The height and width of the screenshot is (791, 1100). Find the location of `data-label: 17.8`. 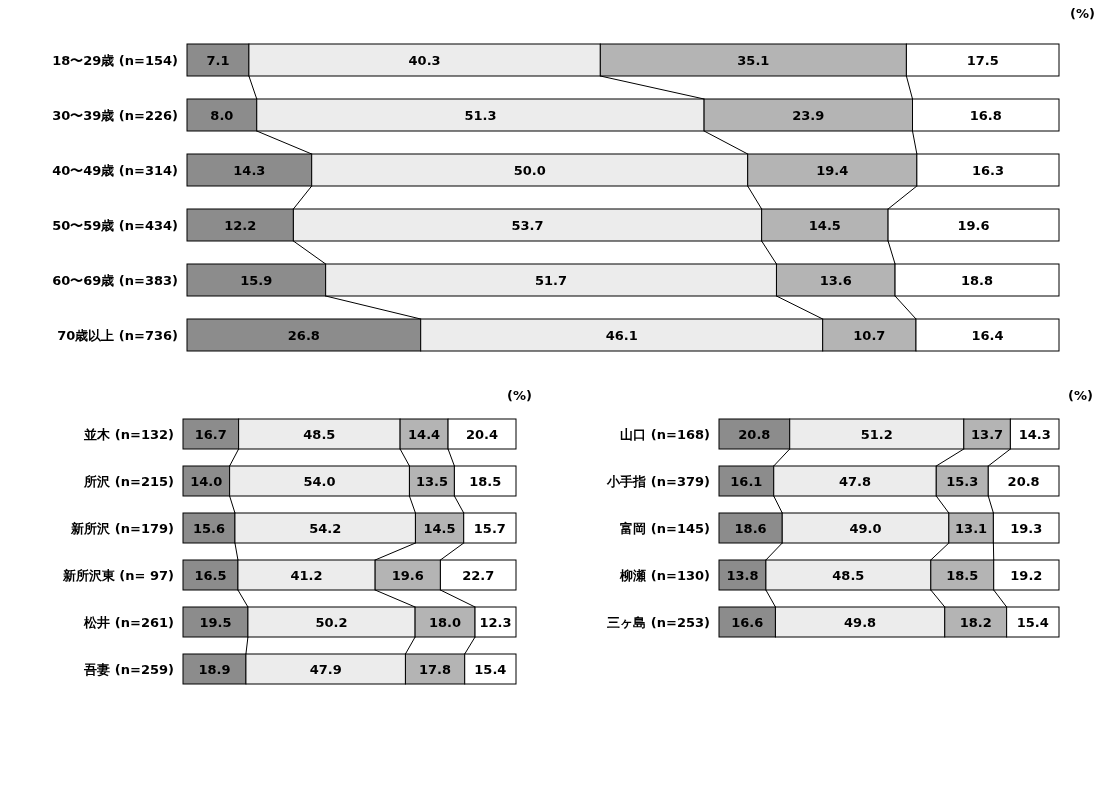

data-label: 17.8 is located at coordinates (435, 669).